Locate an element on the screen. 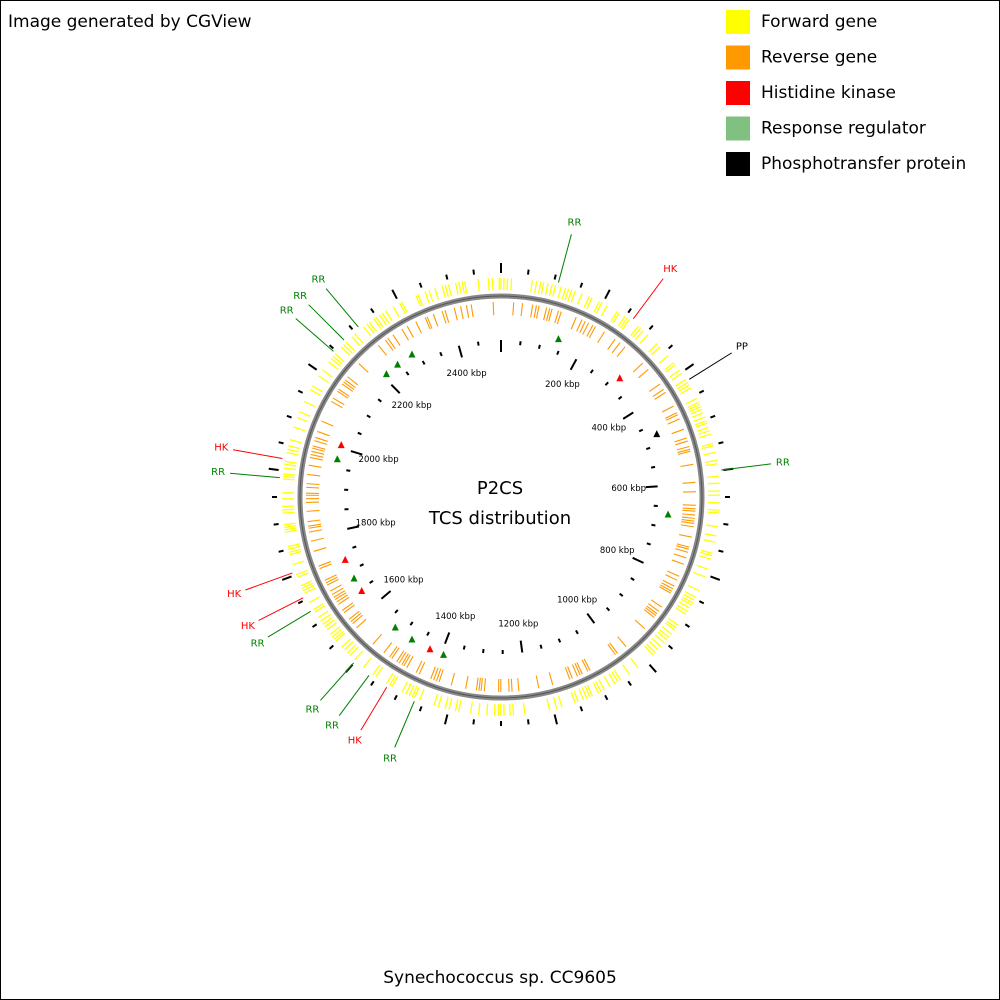 This screenshot has width=1000, height=1000. callout-label: RR is located at coordinates (332, 725).